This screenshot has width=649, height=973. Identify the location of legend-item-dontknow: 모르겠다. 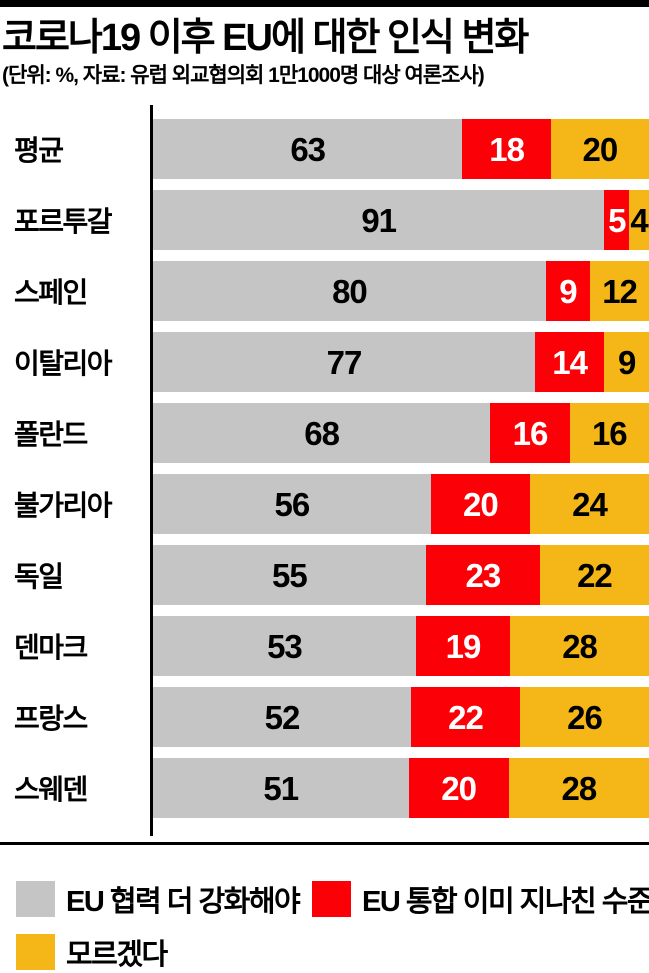
(92, 952).